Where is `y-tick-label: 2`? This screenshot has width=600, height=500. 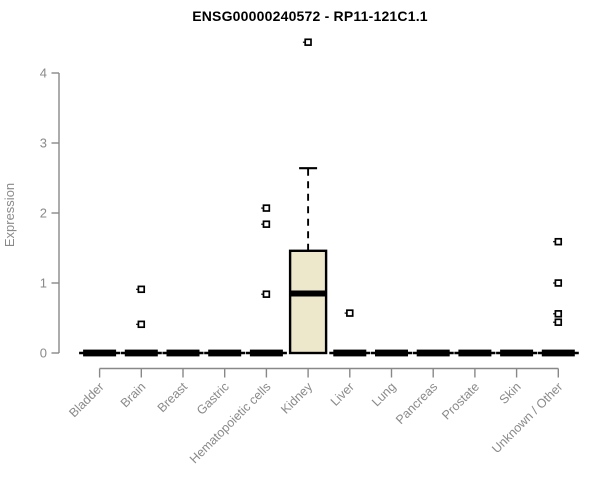 y-tick-label: 2 is located at coordinates (43, 213).